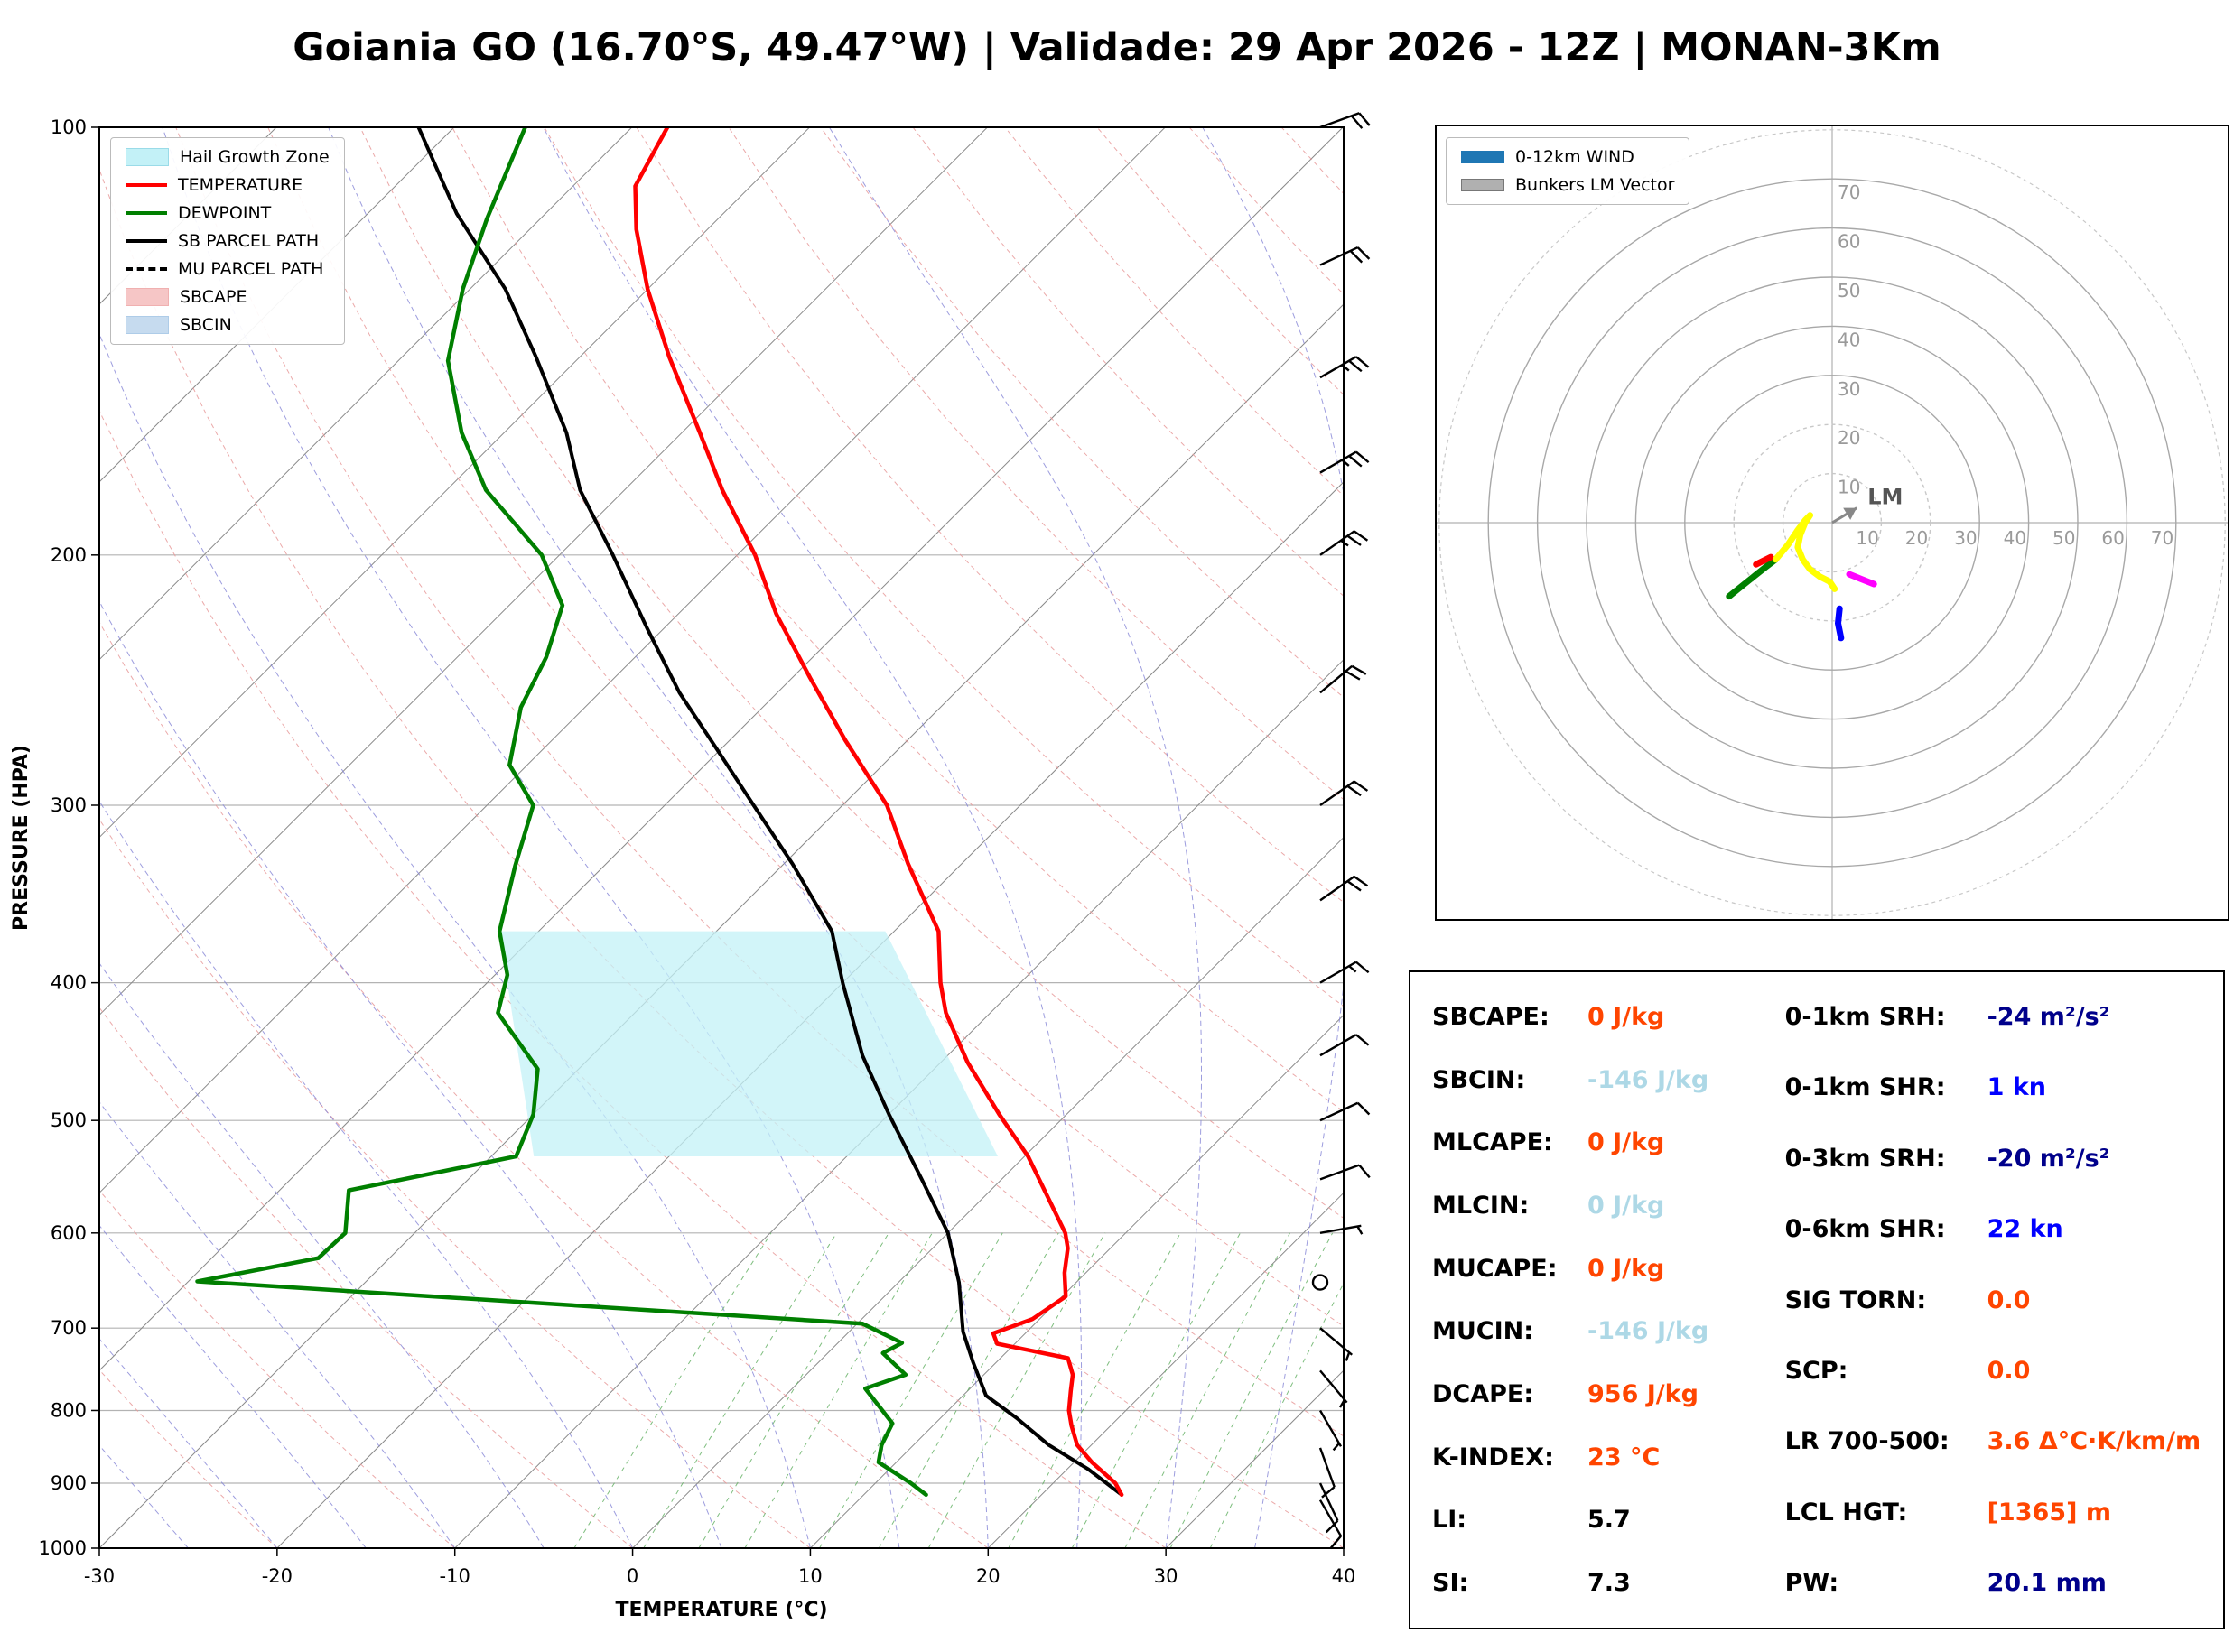 This screenshot has width=2234, height=1652. Describe the element at coordinates (1493, 1457) in the screenshot. I see `stat-label: K-INDEX:` at that location.